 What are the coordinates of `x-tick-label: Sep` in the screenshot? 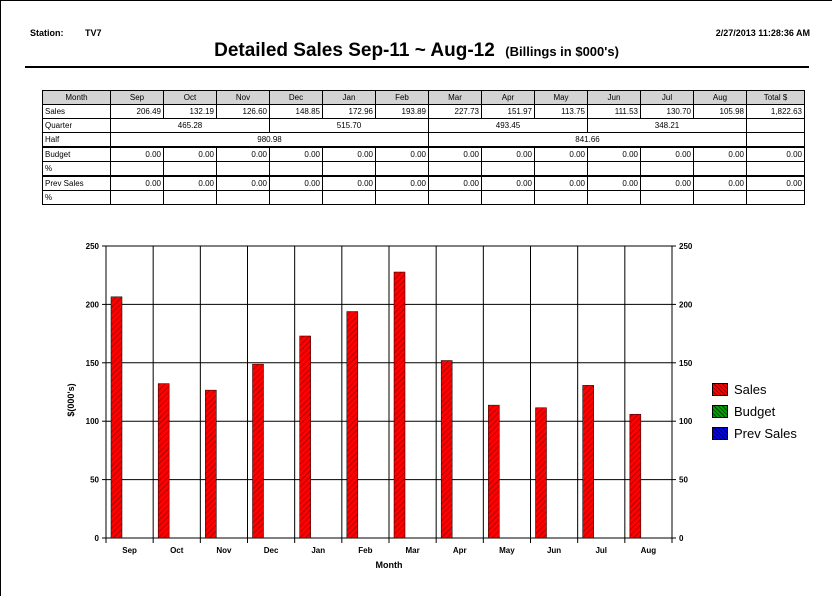 It's located at (129, 550).